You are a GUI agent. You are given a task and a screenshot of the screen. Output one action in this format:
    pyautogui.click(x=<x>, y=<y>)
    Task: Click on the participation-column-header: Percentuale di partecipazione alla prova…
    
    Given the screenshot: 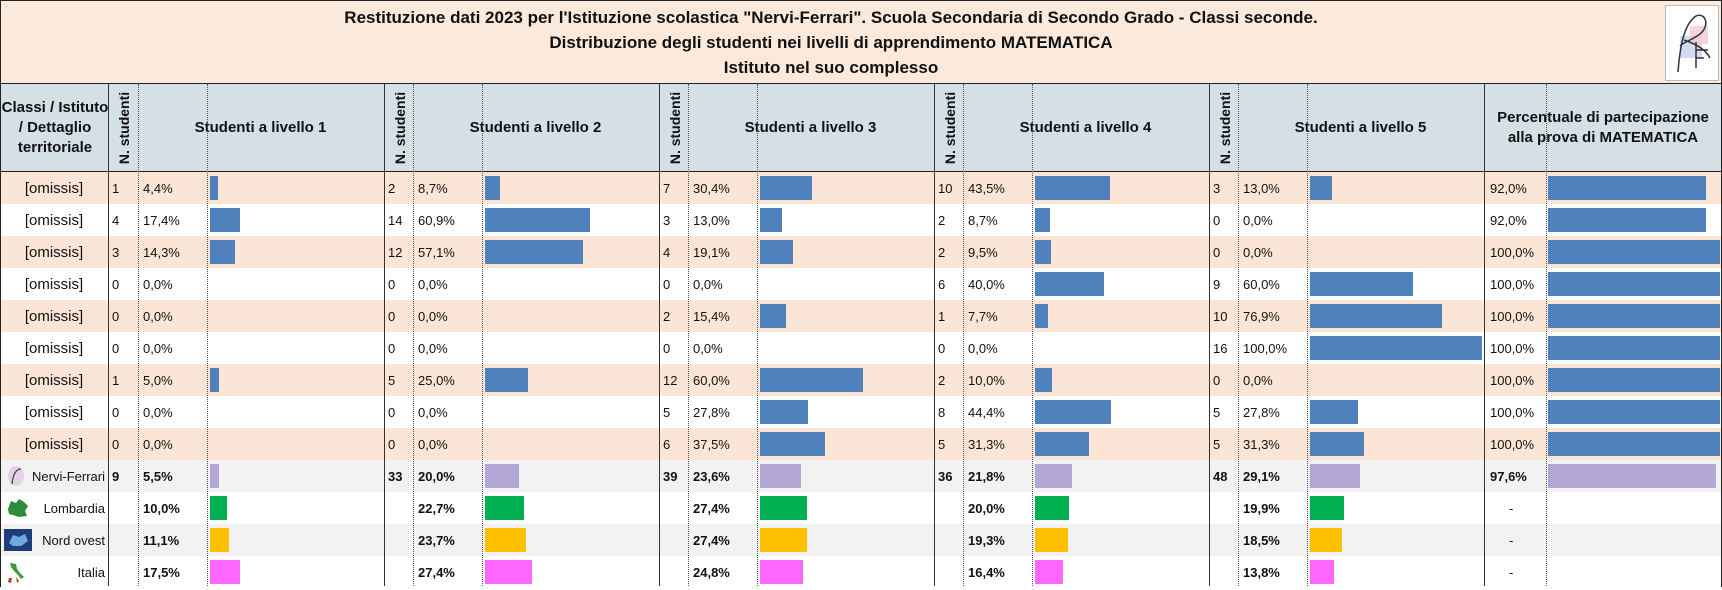 What is the action you would take?
    pyautogui.click(x=1603, y=127)
    